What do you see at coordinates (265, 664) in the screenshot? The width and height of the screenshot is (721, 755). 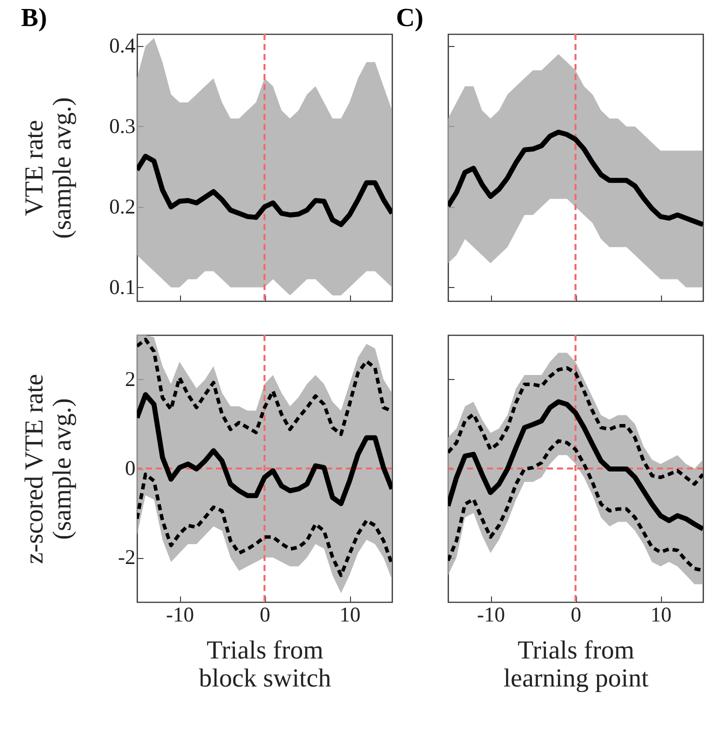 I see `x-axis-title: Trials from block switch` at bounding box center [265, 664].